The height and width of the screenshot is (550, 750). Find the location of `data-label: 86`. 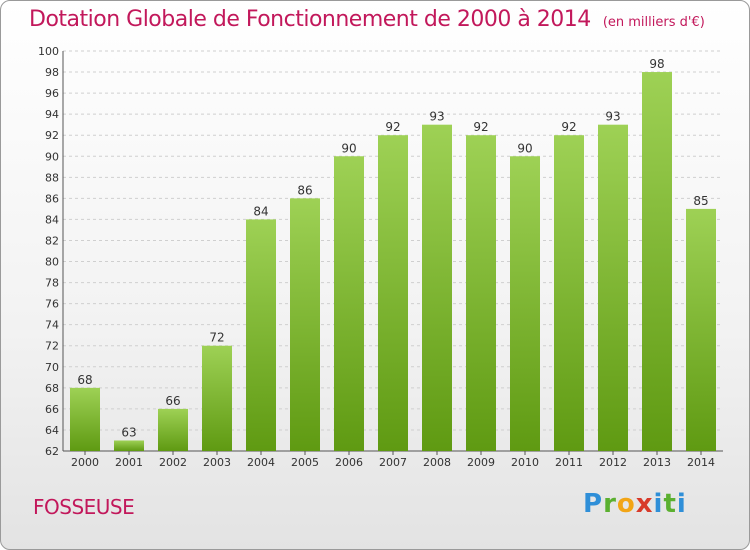

data-label: 86 is located at coordinates (304, 190).